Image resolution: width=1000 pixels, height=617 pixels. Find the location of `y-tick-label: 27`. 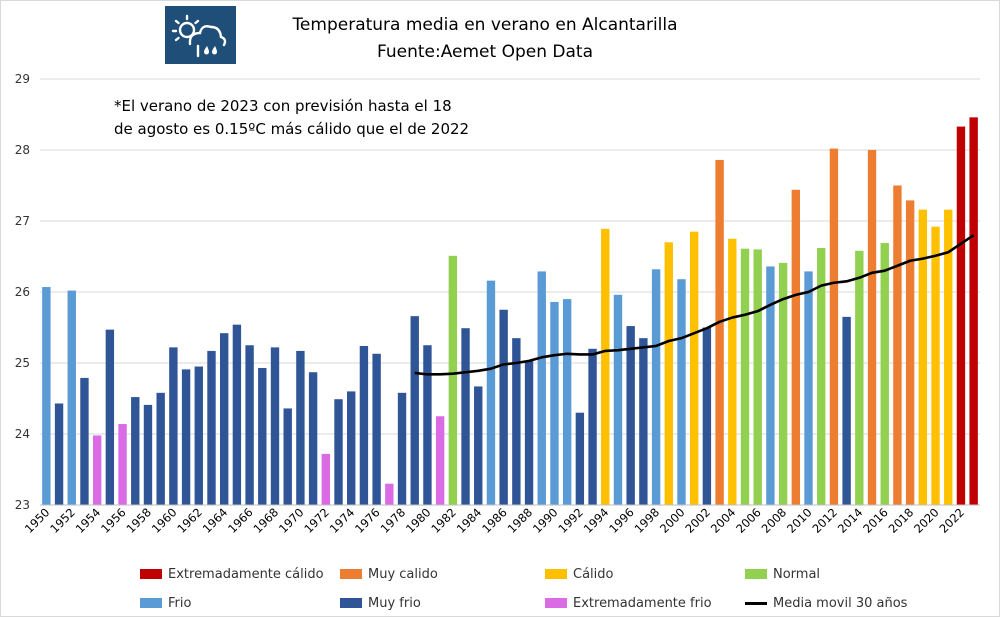

y-tick-label: 27 is located at coordinates (22, 221).